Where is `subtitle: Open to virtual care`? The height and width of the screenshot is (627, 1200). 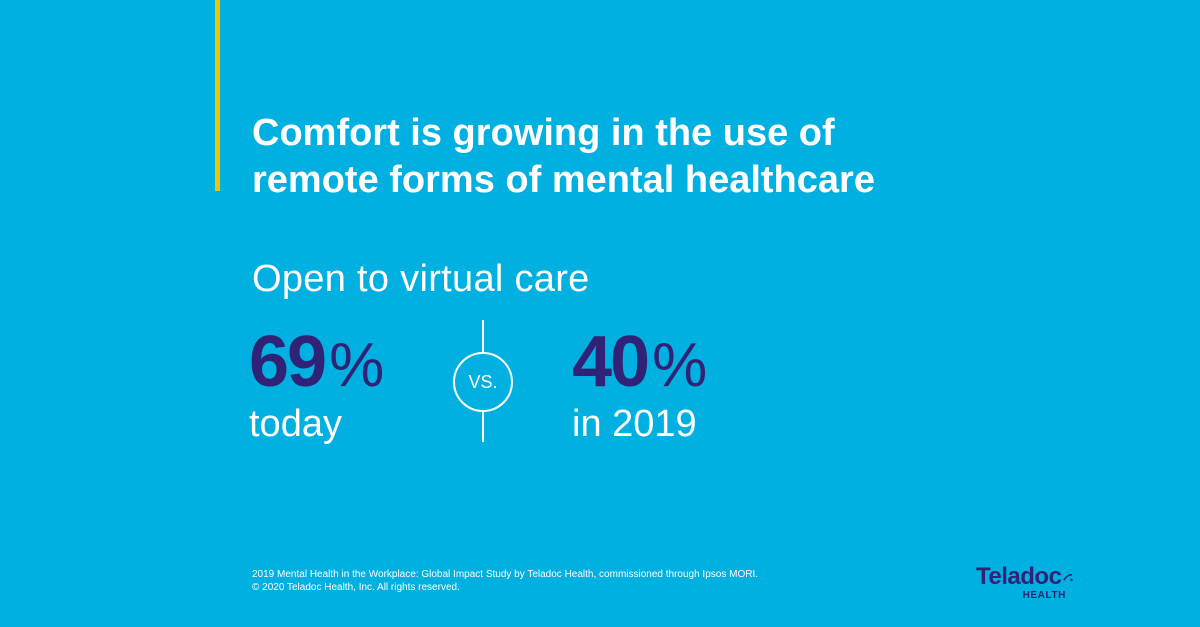
subtitle: Open to virtual care is located at coordinates (421, 279).